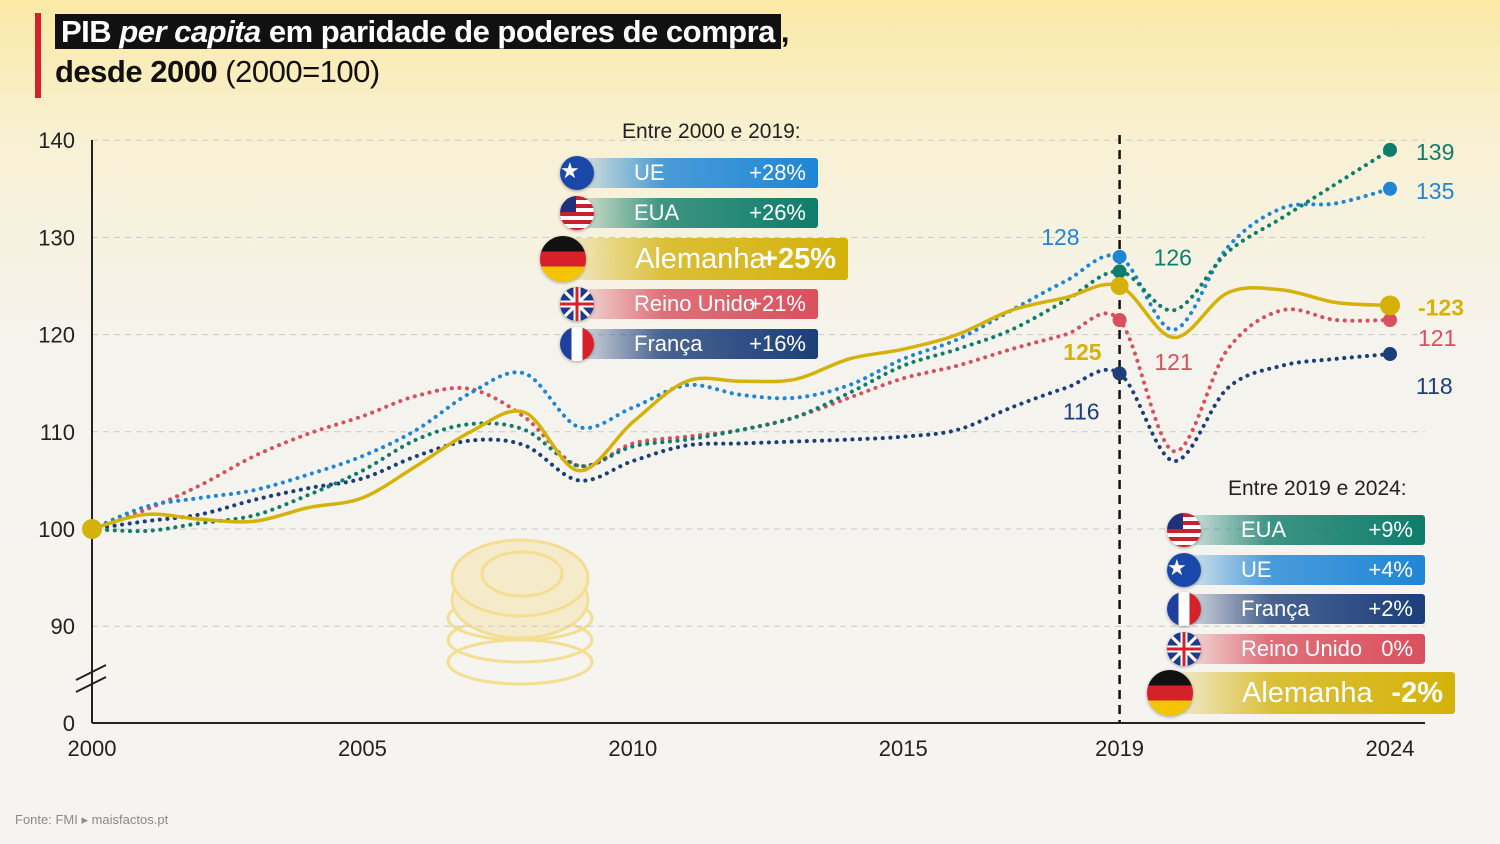 This screenshot has height=844, width=1500. I want to click on point-2019-ue, so click(1119, 256).